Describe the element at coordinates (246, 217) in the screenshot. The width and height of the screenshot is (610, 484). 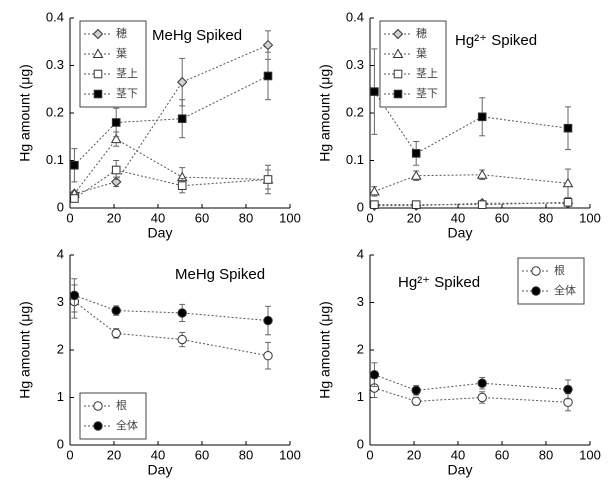
I see `x-tick-label: 80` at that location.